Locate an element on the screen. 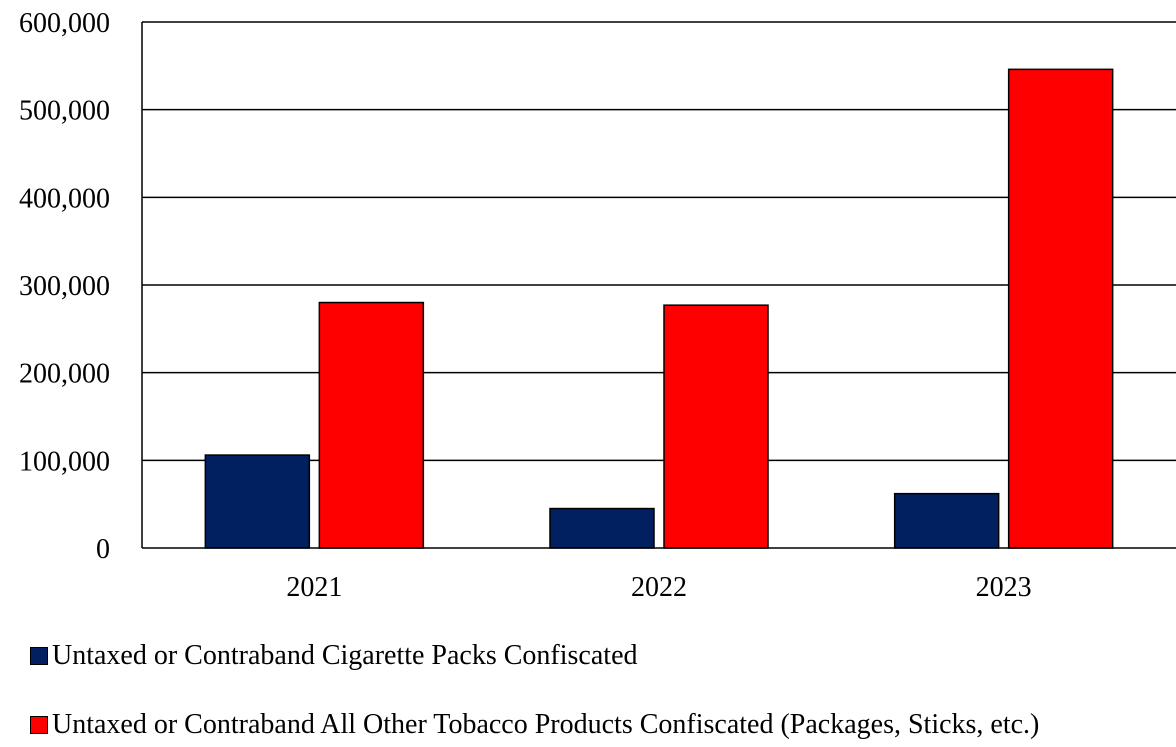 Image resolution: width=1176 pixels, height=747 pixels. y-tick-label: 0 is located at coordinates (103, 549).